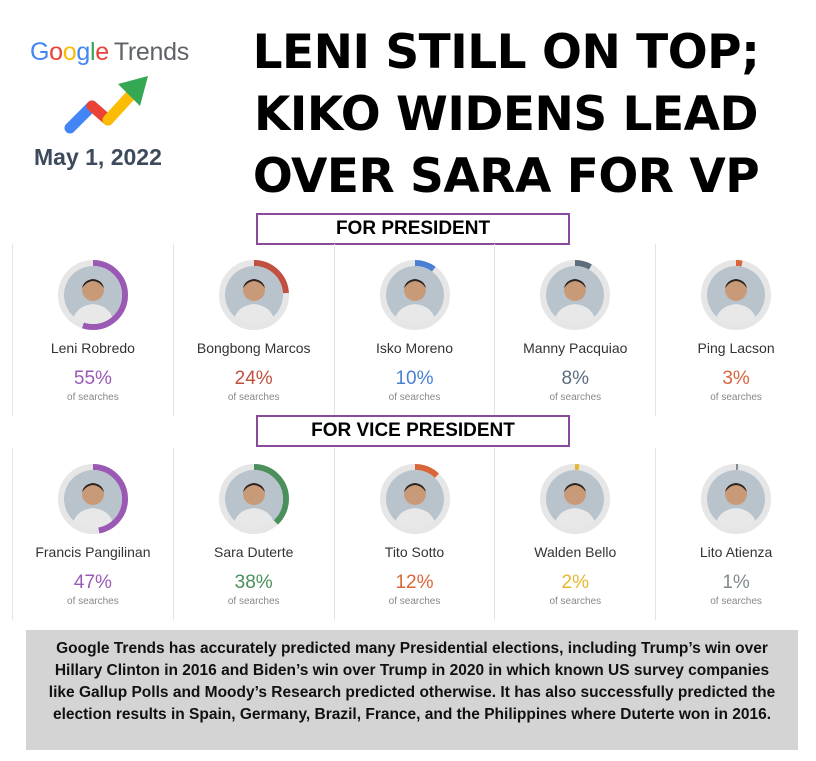 The height and width of the screenshot is (761, 816). Describe the element at coordinates (736, 582) in the screenshot. I see `search-share: 1%` at that location.